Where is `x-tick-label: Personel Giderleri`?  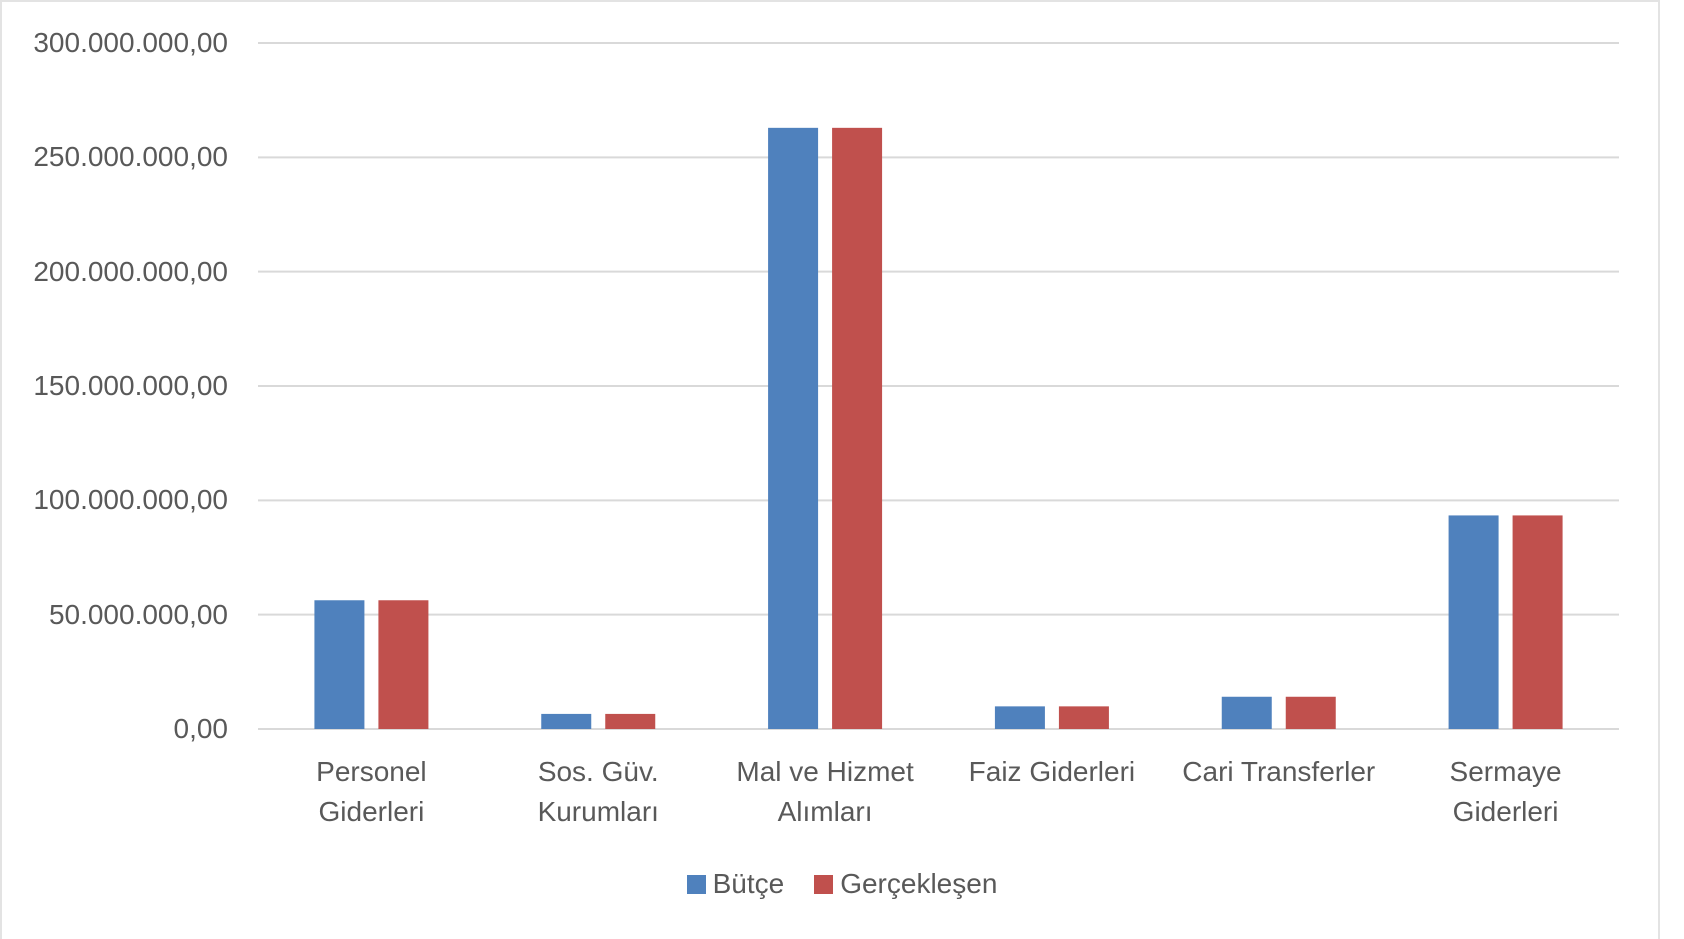
x-tick-label: Personel Giderleri is located at coordinates (371, 791).